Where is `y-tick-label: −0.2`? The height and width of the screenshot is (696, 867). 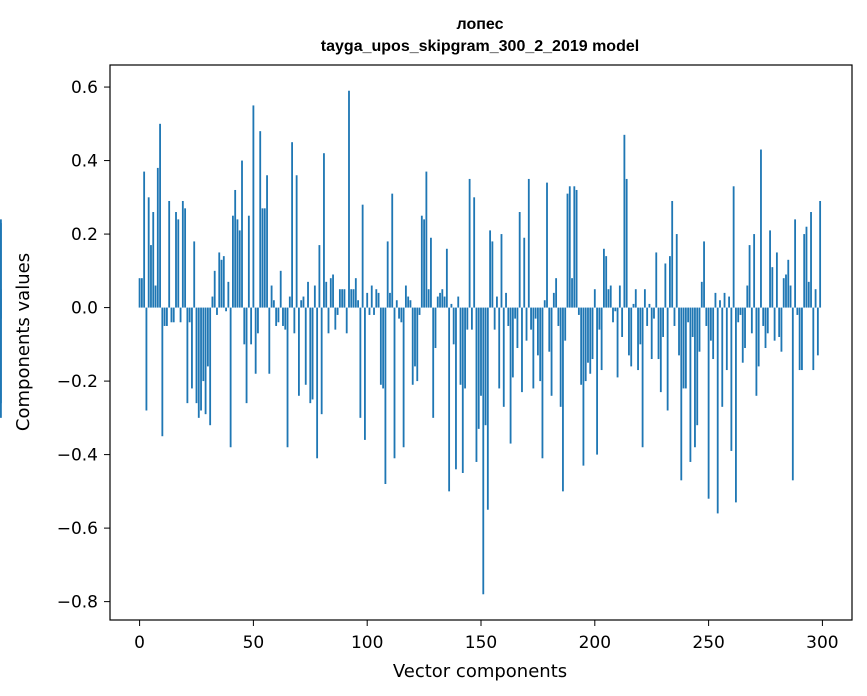 y-tick-label: −0.2 is located at coordinates (77, 382).